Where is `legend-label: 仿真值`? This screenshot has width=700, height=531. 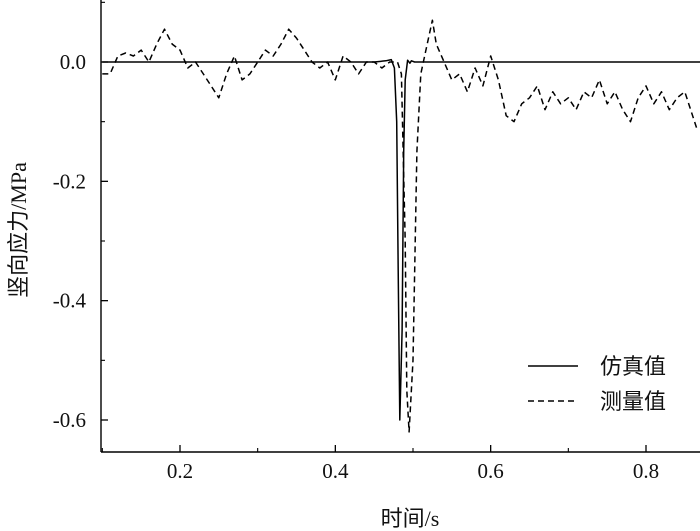 legend-label: 仿真值 is located at coordinates (633, 366).